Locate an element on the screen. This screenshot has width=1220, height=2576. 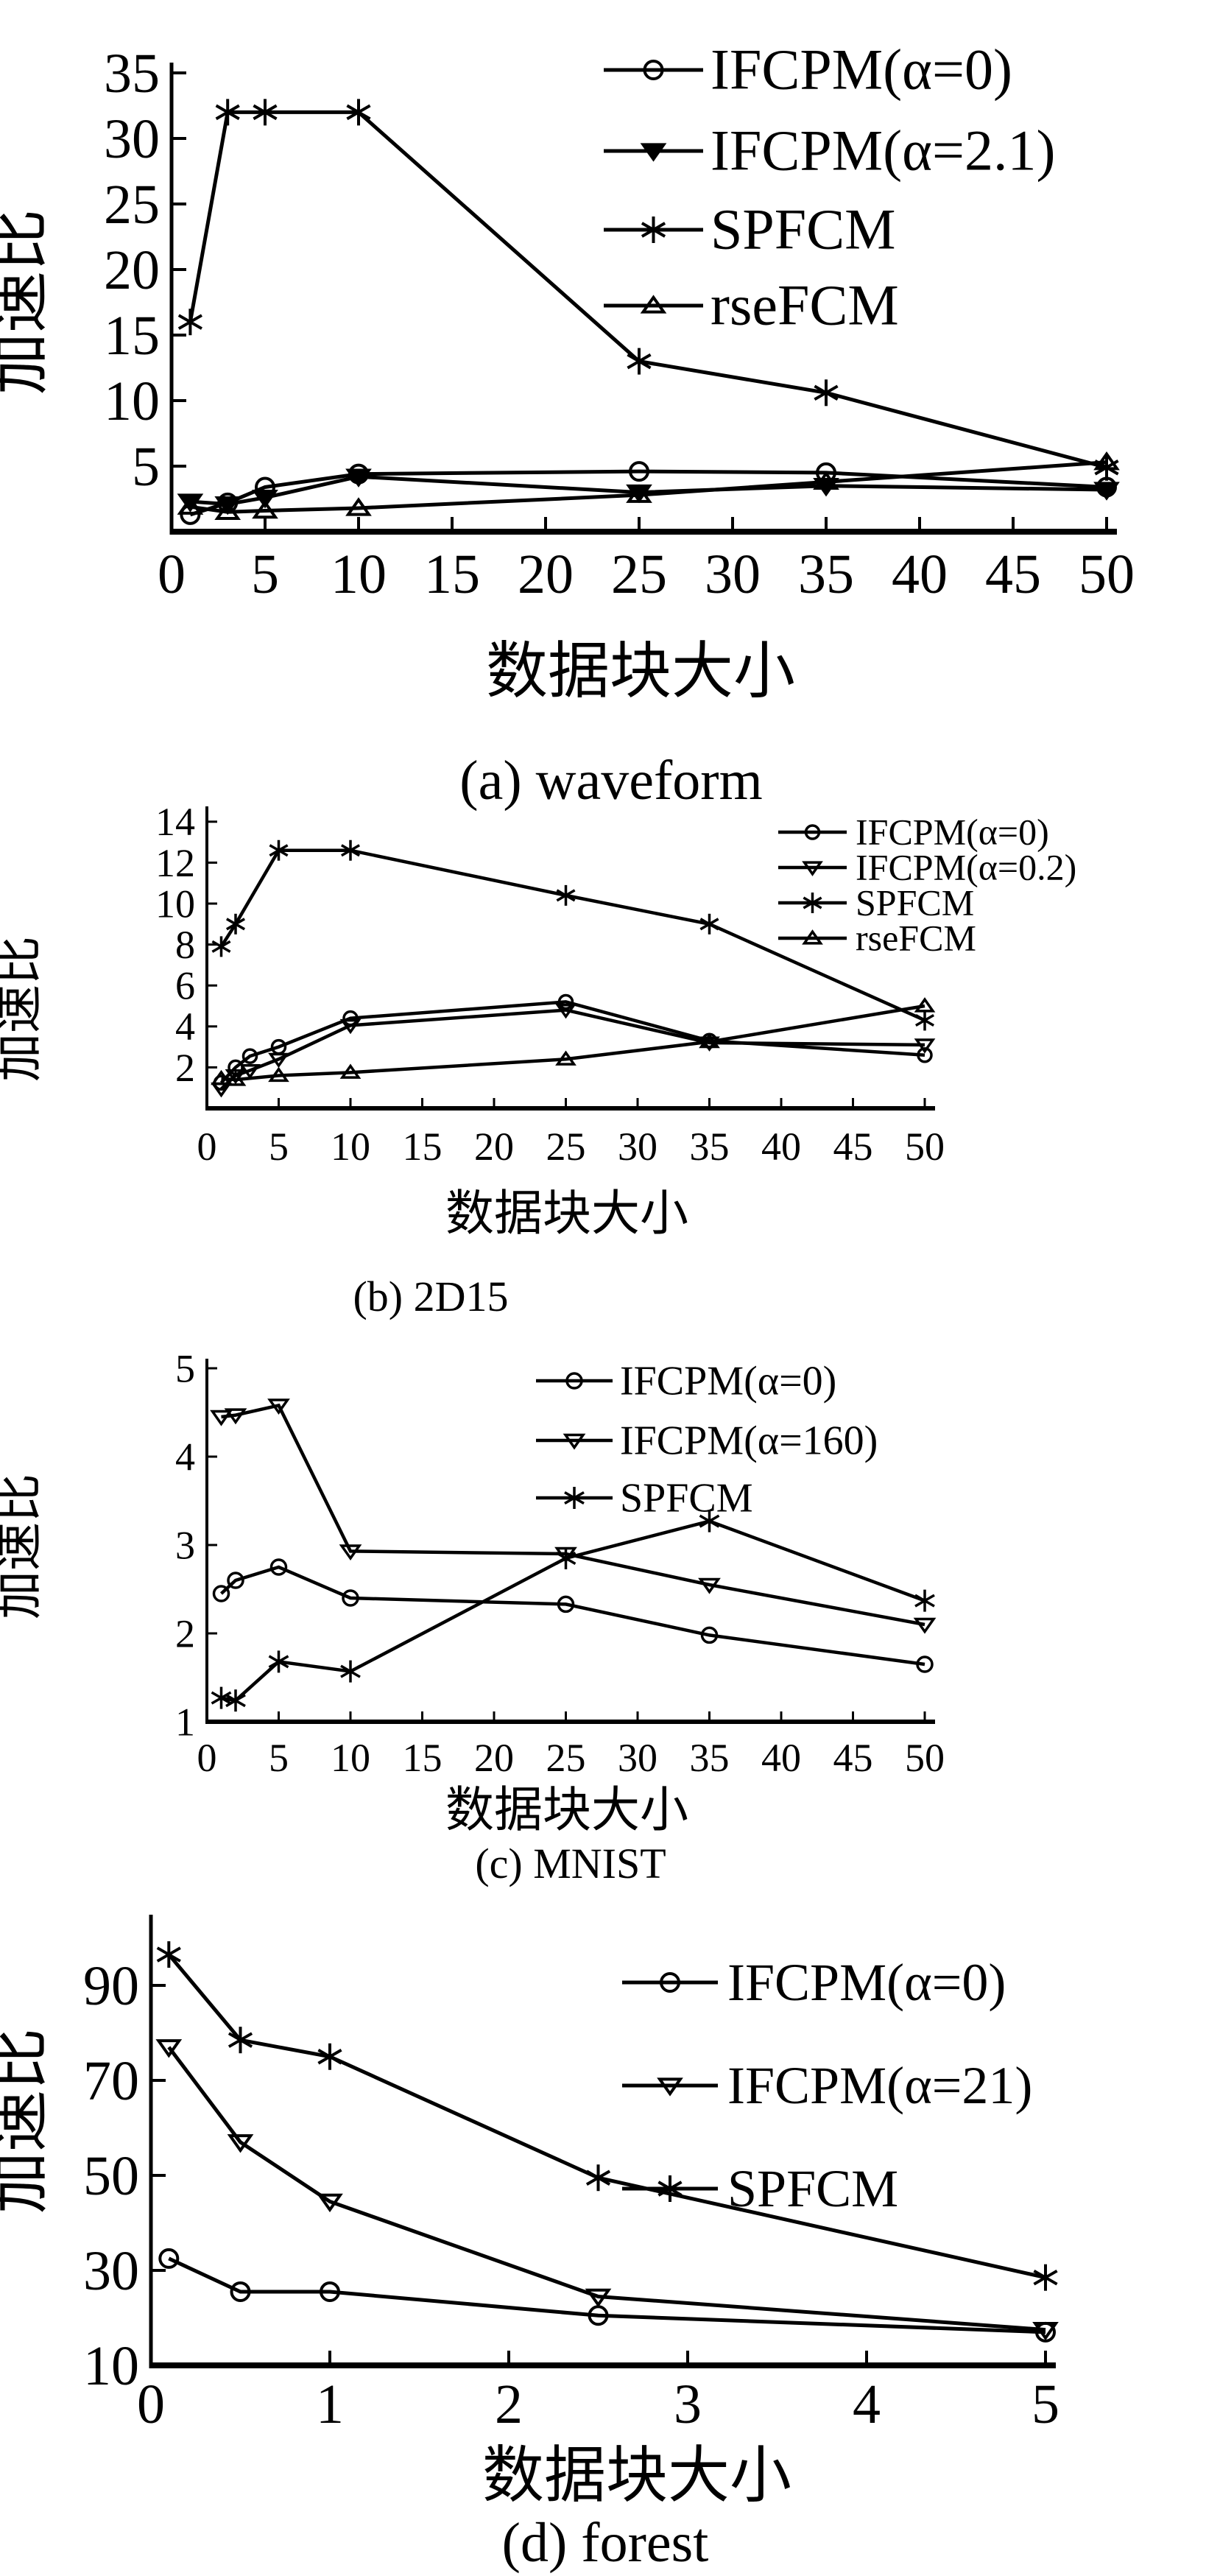
chart-c-legend-item-spfcm-label: SPFCM is located at coordinates (686, 1498).